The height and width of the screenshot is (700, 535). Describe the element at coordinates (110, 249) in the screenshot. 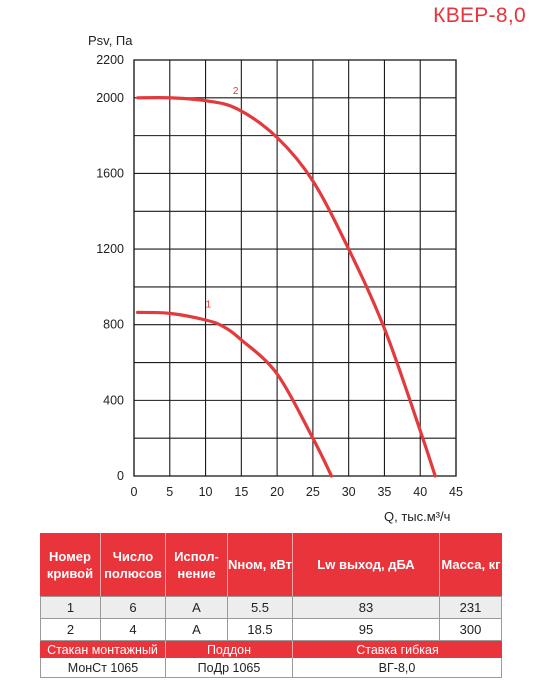

I see `y-tick-label: 1200` at that location.